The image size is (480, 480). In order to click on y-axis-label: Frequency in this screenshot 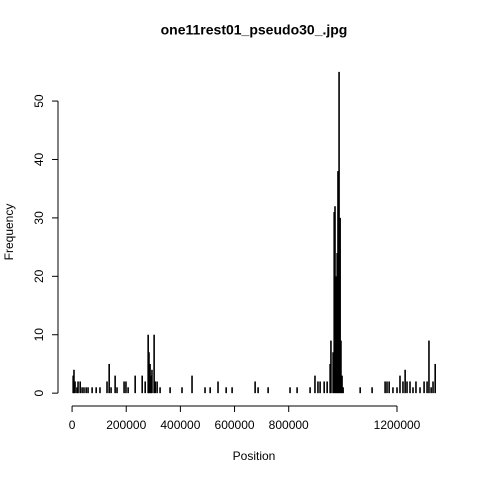, I will do `click(9, 232)`.